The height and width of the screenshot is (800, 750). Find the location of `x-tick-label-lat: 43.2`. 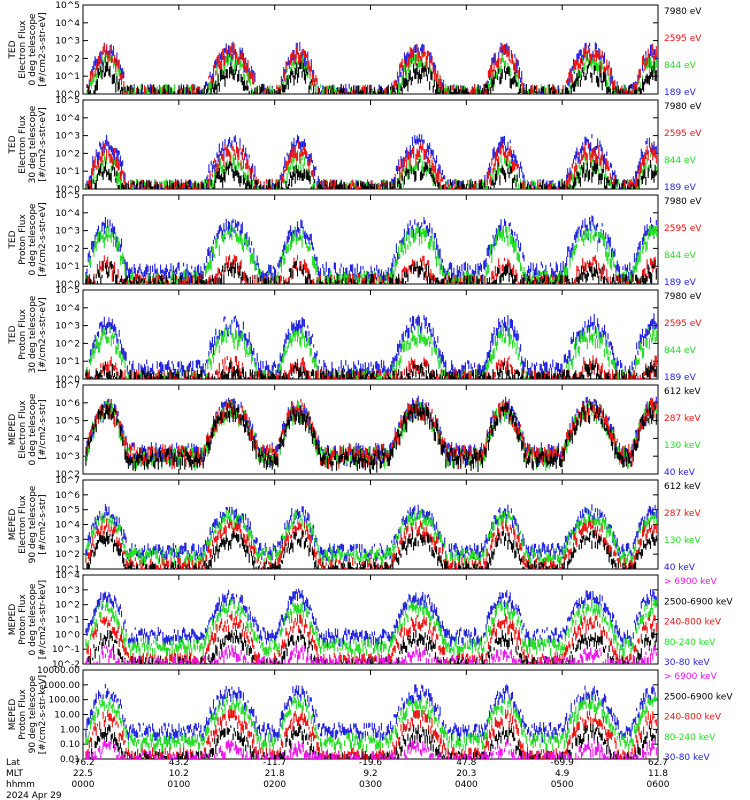

x-tick-label-lat: 43.2 is located at coordinates (179, 763).